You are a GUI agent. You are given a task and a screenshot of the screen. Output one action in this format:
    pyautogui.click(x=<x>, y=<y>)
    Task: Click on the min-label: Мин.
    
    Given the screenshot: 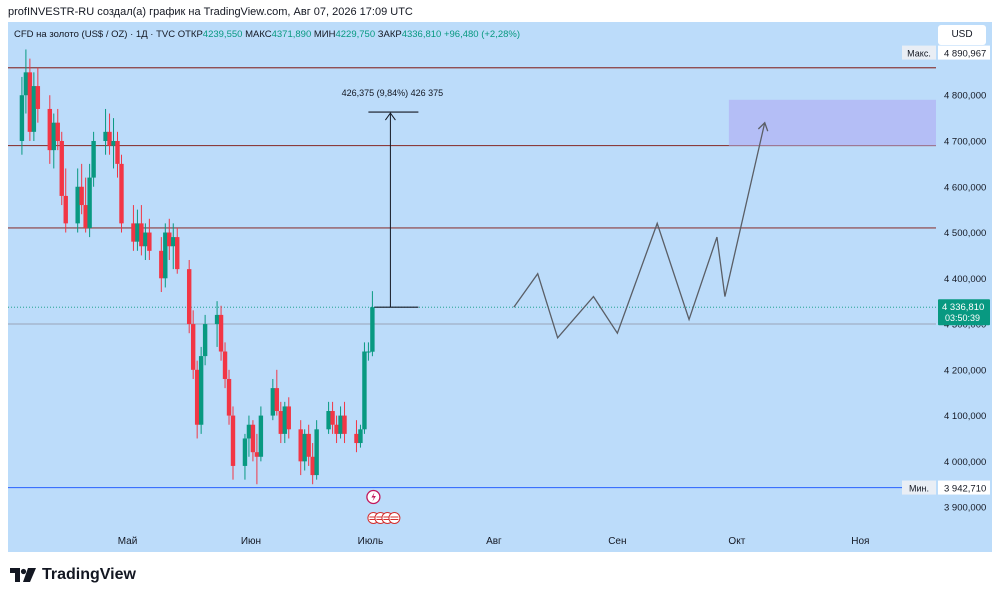 What is the action you would take?
    pyautogui.click(x=919, y=489)
    